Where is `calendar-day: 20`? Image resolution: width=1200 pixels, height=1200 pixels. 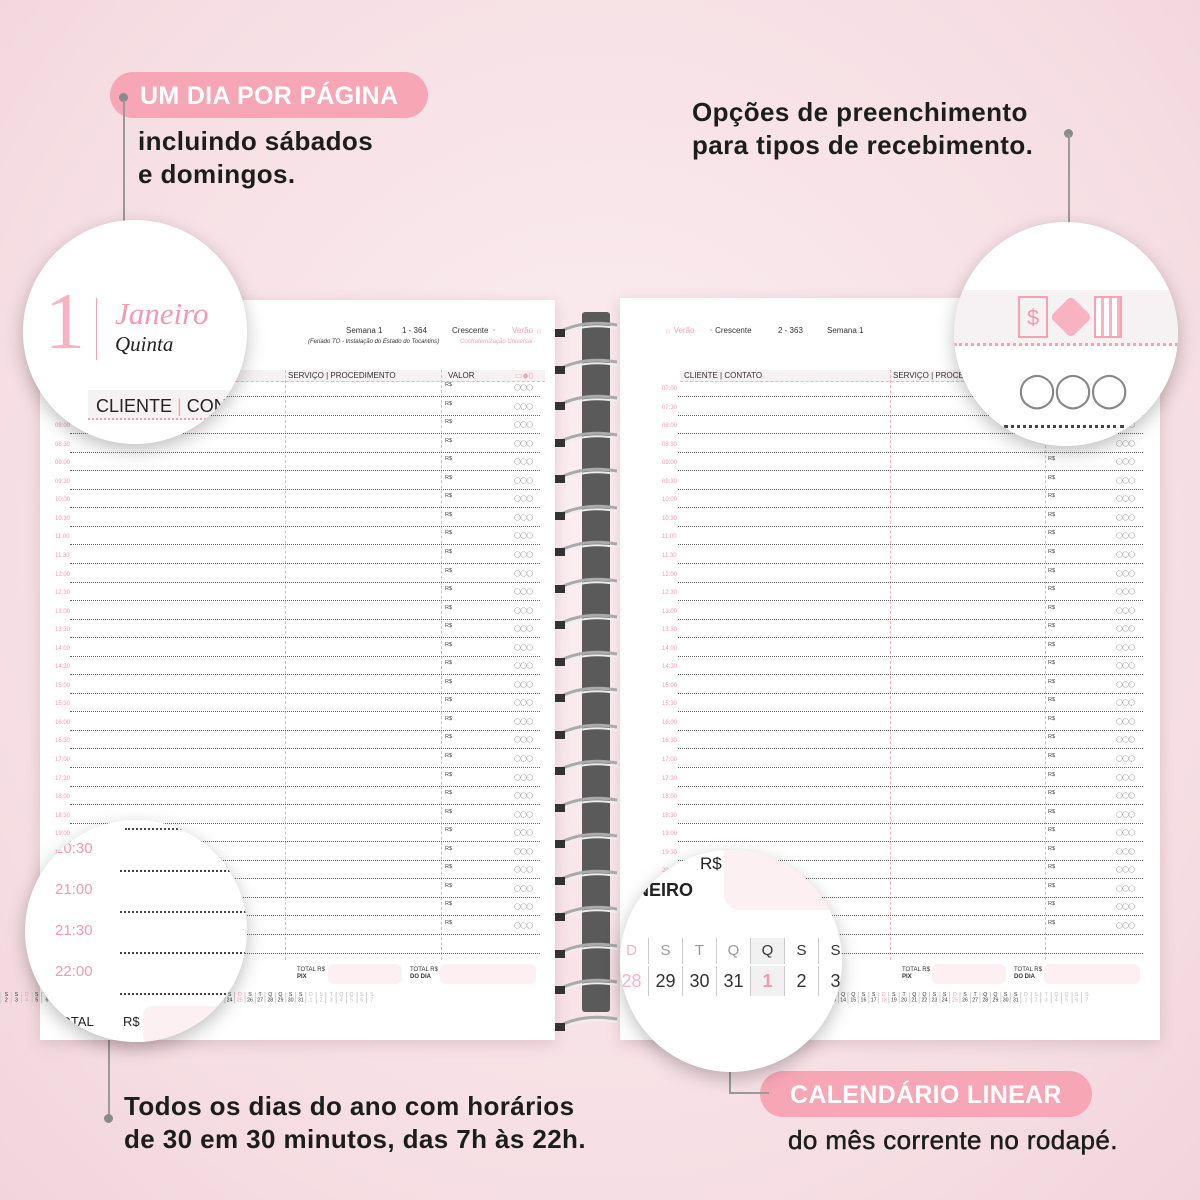 calendar-day: 20 is located at coordinates (903, 1000).